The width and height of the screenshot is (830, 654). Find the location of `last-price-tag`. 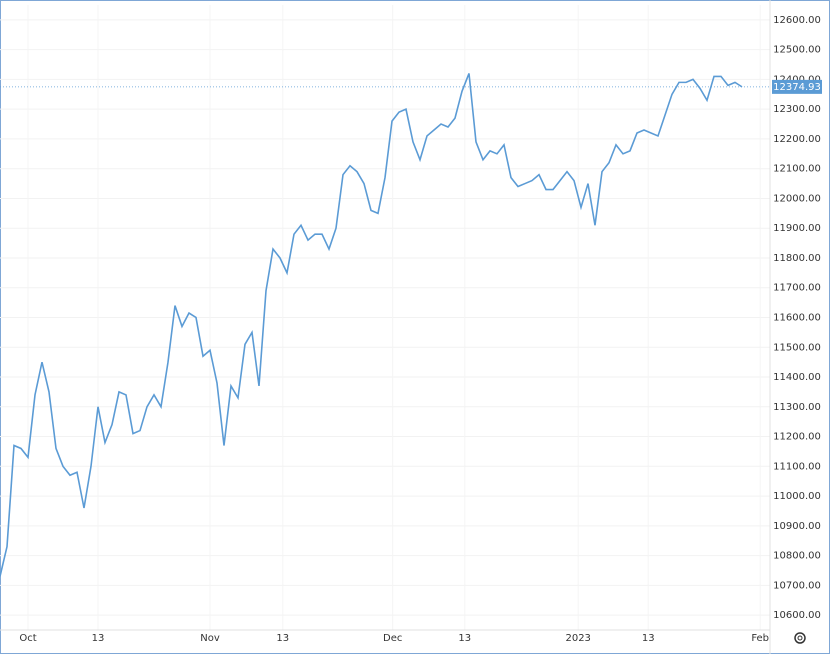

last-price-tag is located at coordinates (797, 86).